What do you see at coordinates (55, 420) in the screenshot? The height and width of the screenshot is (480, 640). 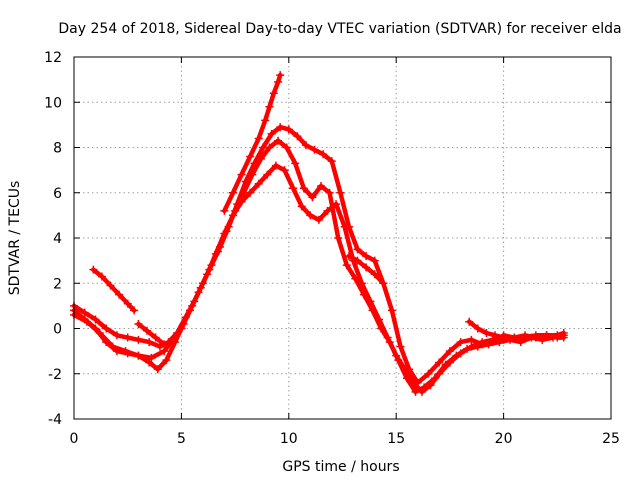 I see `y-tick-label: -4` at bounding box center [55, 420].